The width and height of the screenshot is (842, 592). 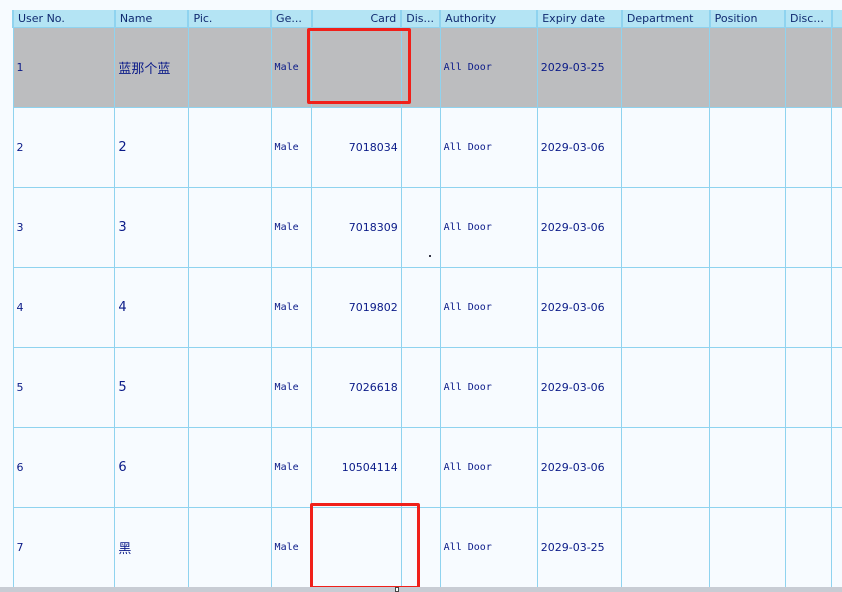 I want to click on table-row: 6 6 Male 10504114 All Door 2029-03-06, so click(x=427, y=467).